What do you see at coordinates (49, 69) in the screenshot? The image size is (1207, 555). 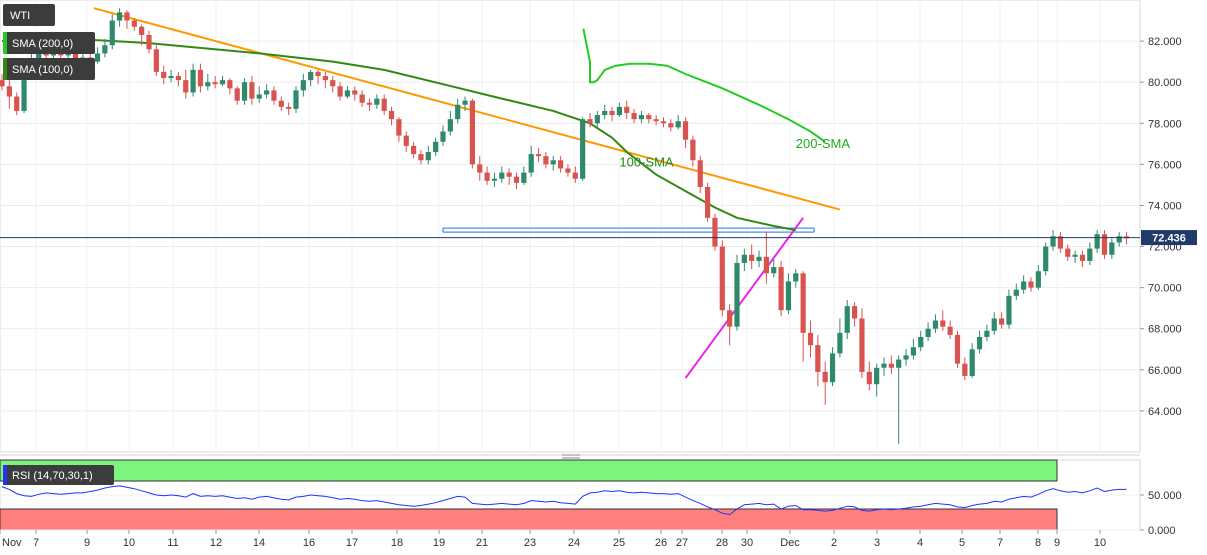 I see `sma100-legend-box` at bounding box center [49, 69].